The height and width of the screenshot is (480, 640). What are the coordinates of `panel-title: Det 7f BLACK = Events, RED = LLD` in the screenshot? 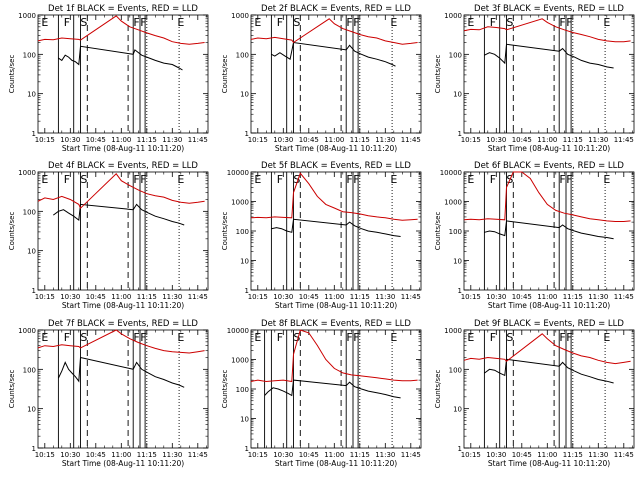 It's located at (123, 324).